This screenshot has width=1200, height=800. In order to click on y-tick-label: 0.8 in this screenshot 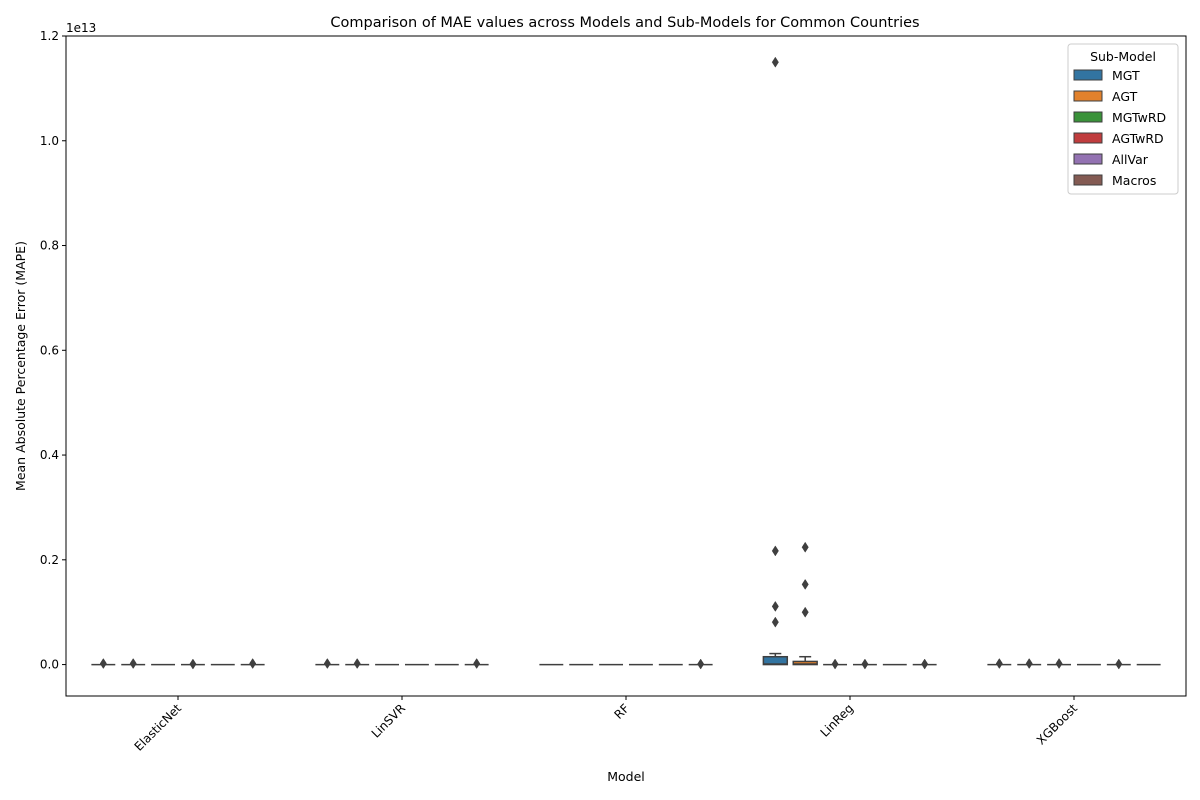, I will do `click(49, 246)`.